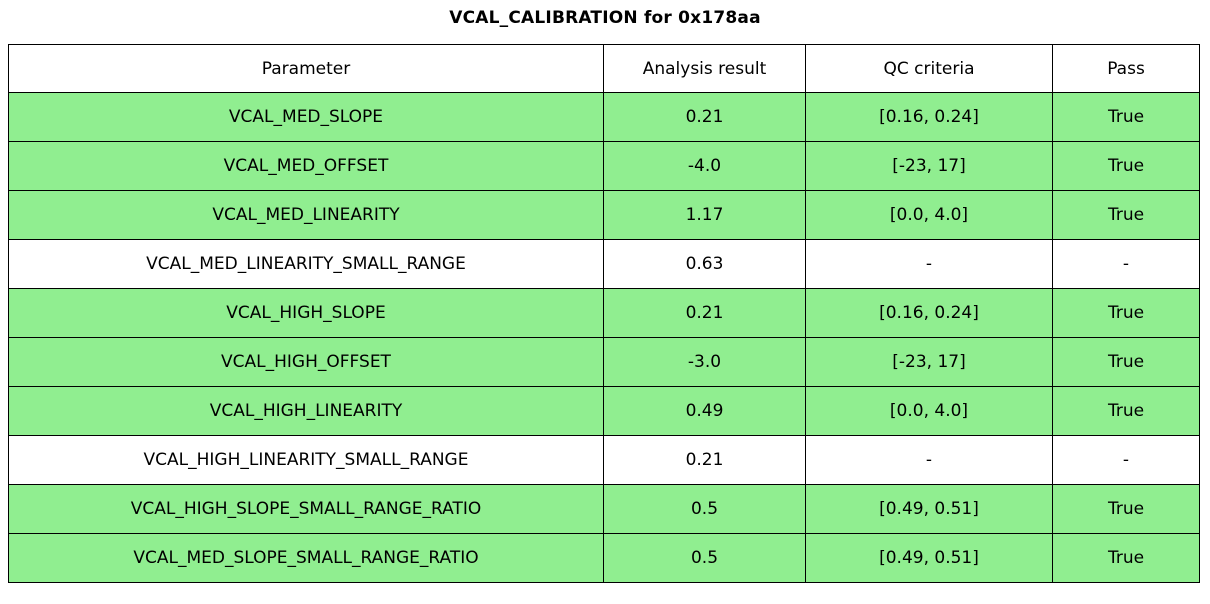  Describe the element at coordinates (704, 68) in the screenshot. I see `col-header-analysis-result: Analysis result` at that location.